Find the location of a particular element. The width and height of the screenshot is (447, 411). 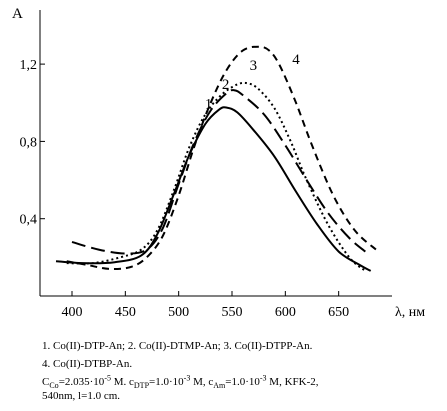

x-axis-label: λ, нм is located at coordinates (410, 312).